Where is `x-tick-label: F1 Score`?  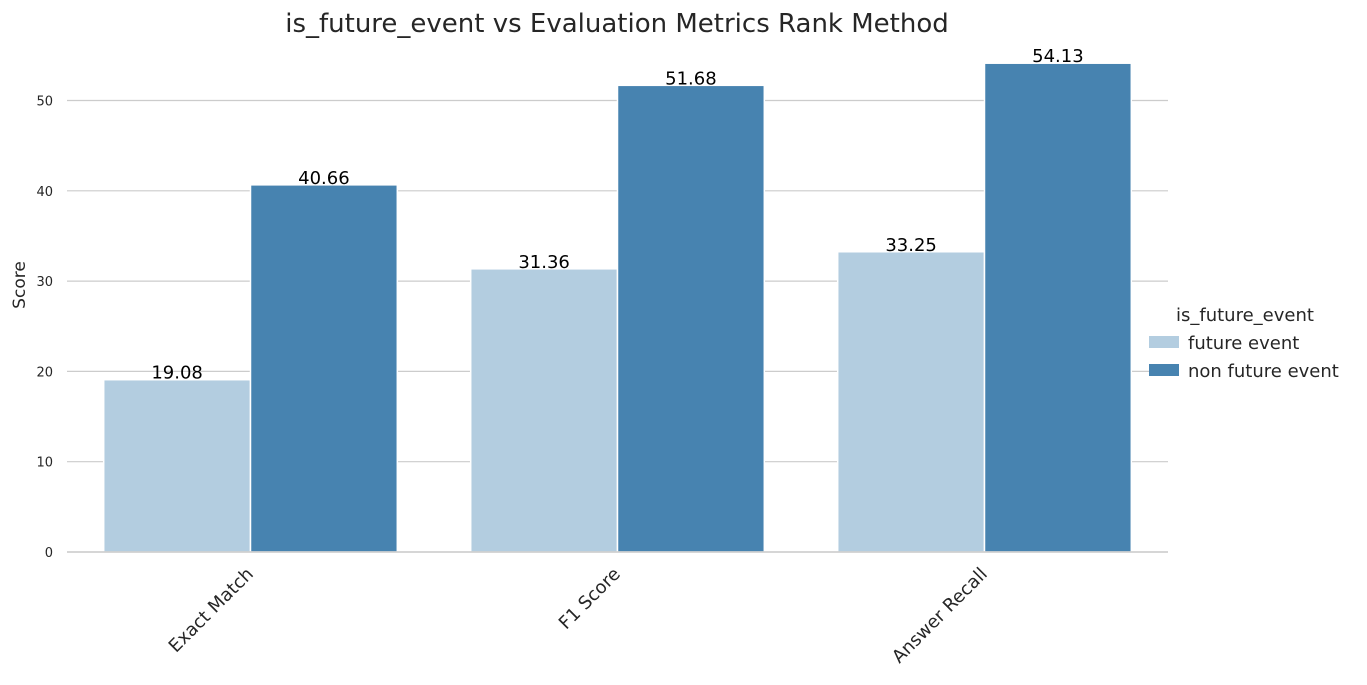 x-tick-label: F1 Score is located at coordinates (590, 599).